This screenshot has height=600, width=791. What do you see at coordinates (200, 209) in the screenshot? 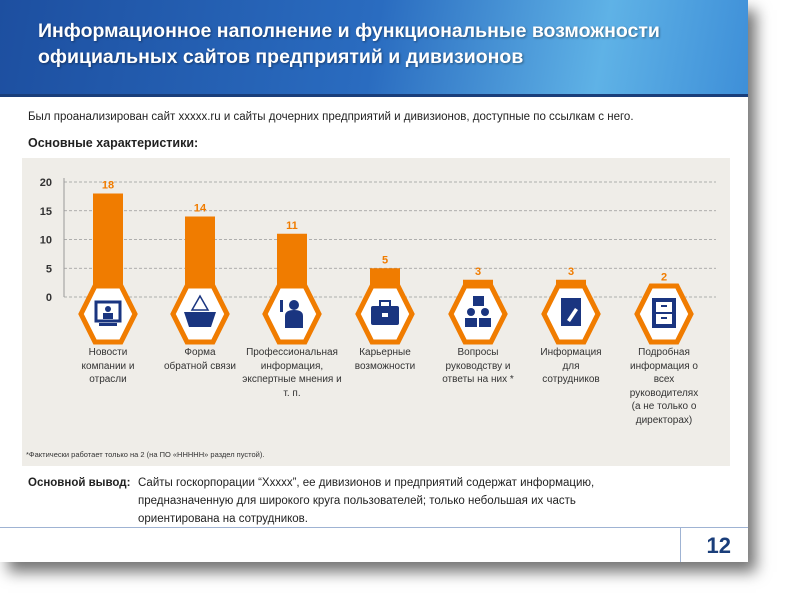
I see `data-label: 14` at bounding box center [200, 209].